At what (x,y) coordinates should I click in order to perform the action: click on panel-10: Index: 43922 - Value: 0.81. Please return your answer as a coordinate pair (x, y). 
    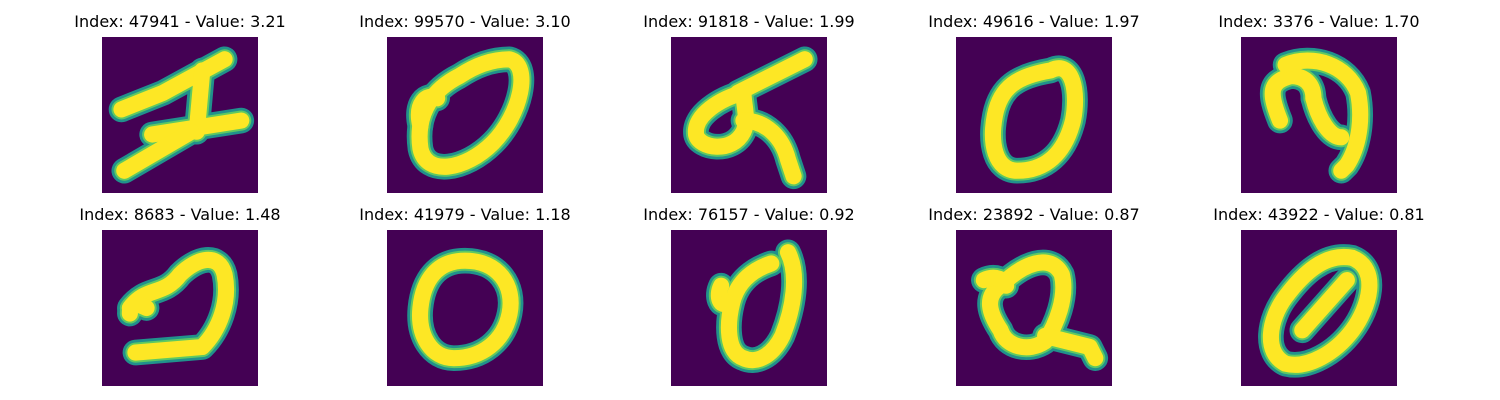
    Looking at the image, I should click on (1319, 295).